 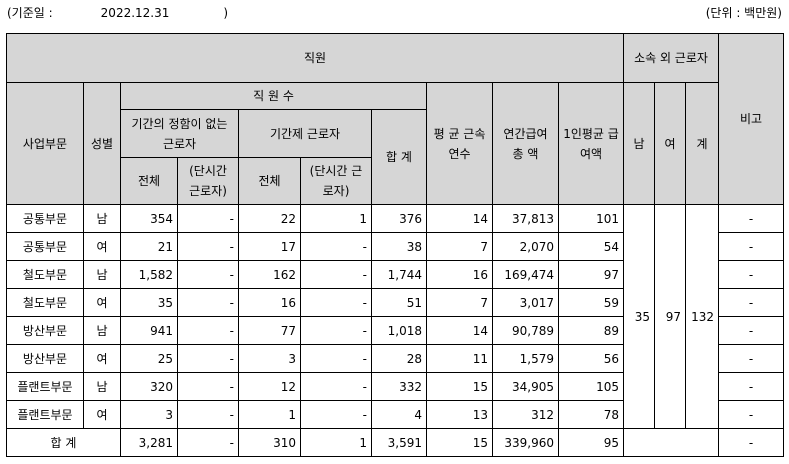 I want to click on cell-total: 38, so click(x=399, y=246).